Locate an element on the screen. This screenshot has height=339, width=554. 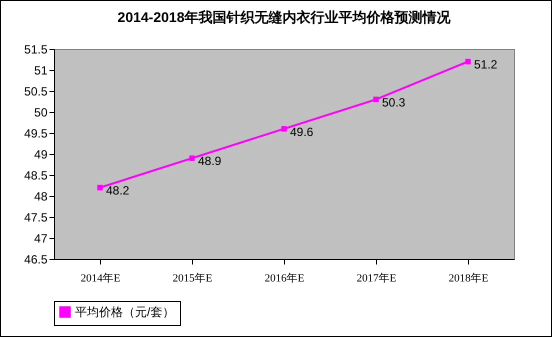
legend-label: 平均价格（元/套） is located at coordinates (124, 312).